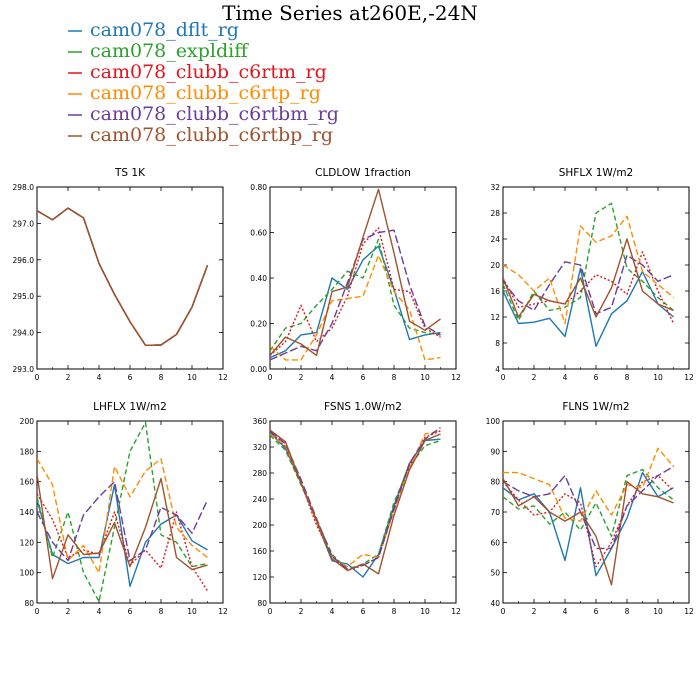 This screenshot has height=700, width=700. Describe the element at coordinates (27, 451) in the screenshot. I see `y-tick-label: 180` at that location.